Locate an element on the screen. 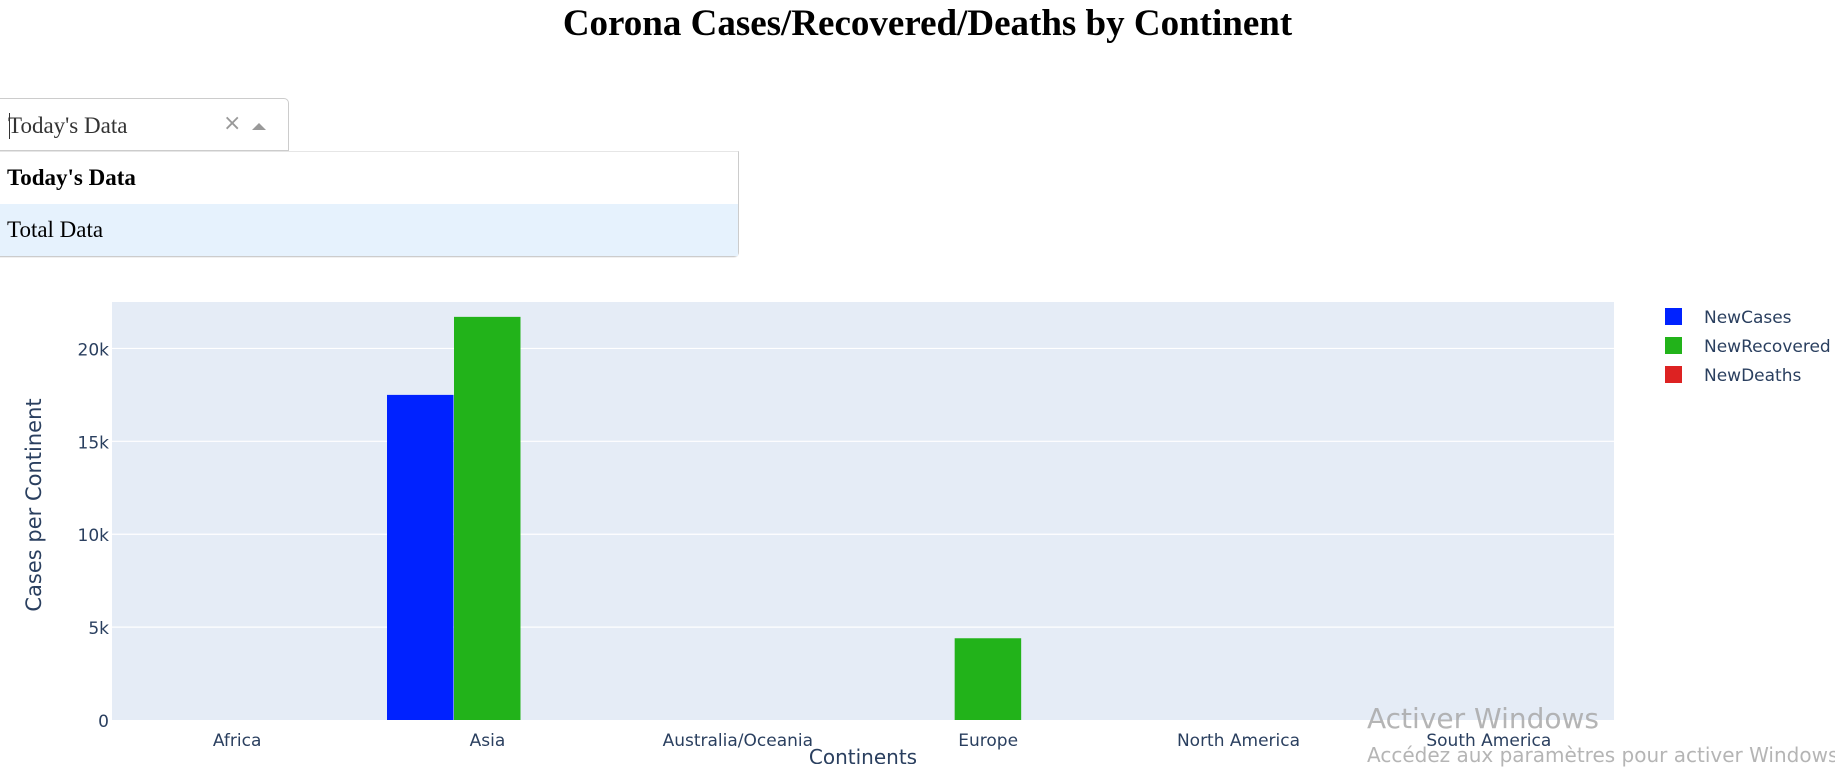 The height and width of the screenshot is (767, 1835). y-tick-label: 10k is located at coordinates (94, 536).